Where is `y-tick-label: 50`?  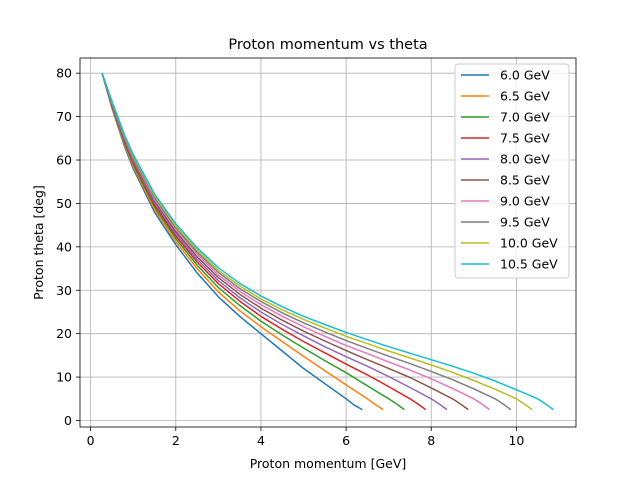
y-tick-label: 50 is located at coordinates (64, 203).